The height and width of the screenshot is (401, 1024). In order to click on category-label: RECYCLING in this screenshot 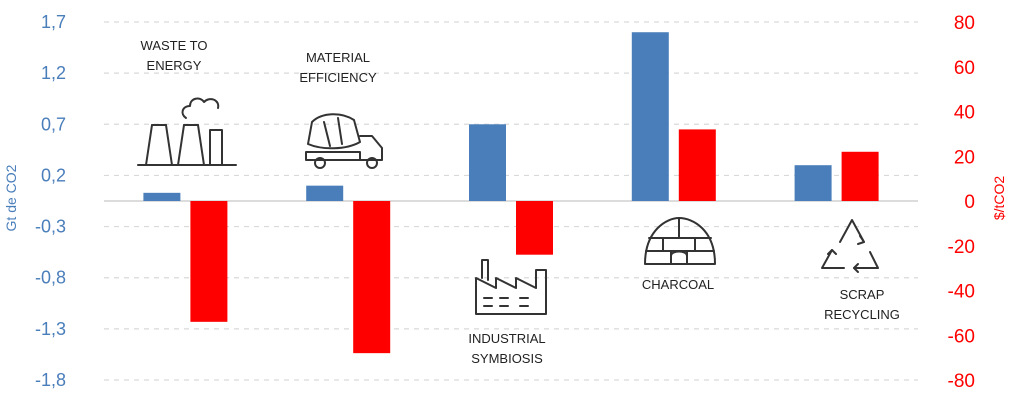, I will do `click(862, 314)`.